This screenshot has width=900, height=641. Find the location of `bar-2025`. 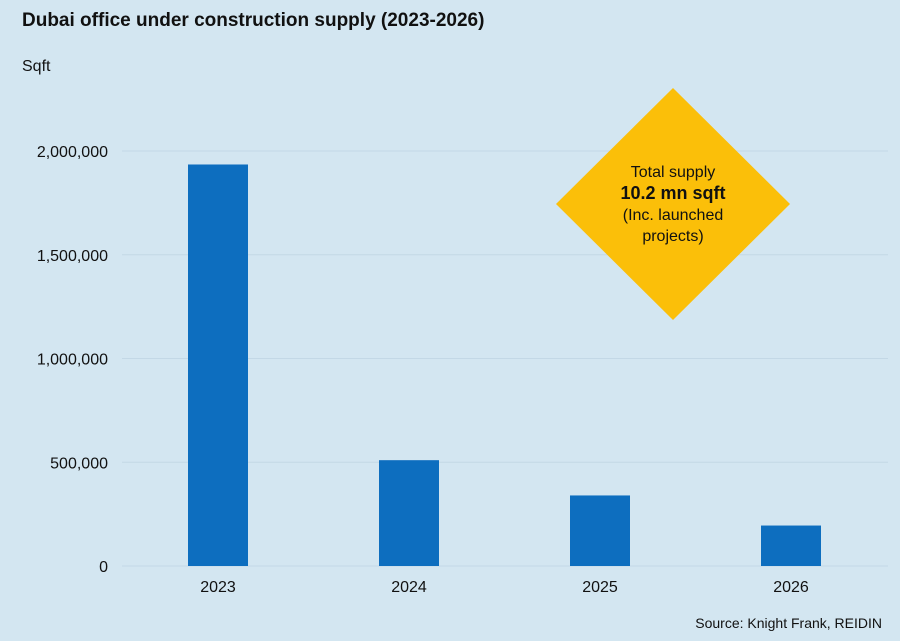

bar-2025 is located at coordinates (600, 530).